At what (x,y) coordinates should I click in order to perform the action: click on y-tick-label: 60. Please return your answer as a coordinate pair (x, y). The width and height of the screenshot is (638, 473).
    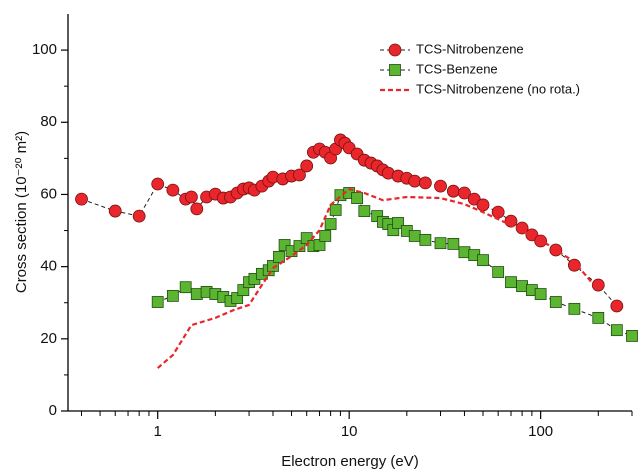
    Looking at the image, I should click on (48, 193).